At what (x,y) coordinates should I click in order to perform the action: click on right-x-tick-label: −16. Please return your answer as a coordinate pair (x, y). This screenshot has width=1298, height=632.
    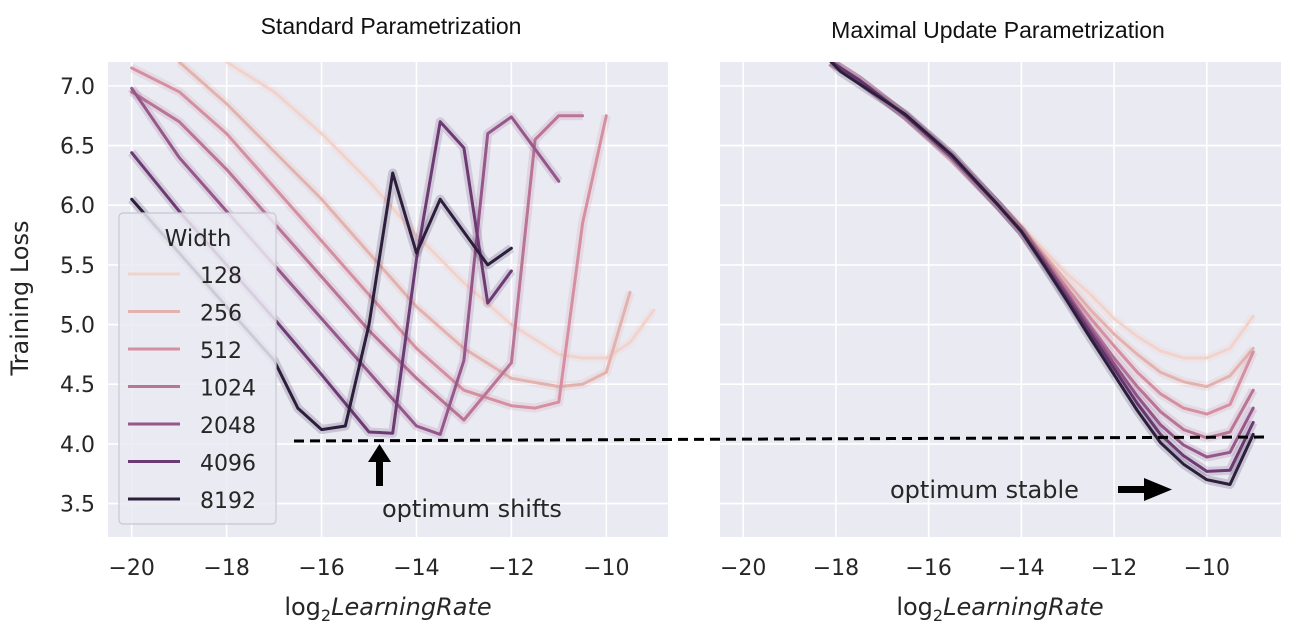
    Looking at the image, I should click on (928, 568).